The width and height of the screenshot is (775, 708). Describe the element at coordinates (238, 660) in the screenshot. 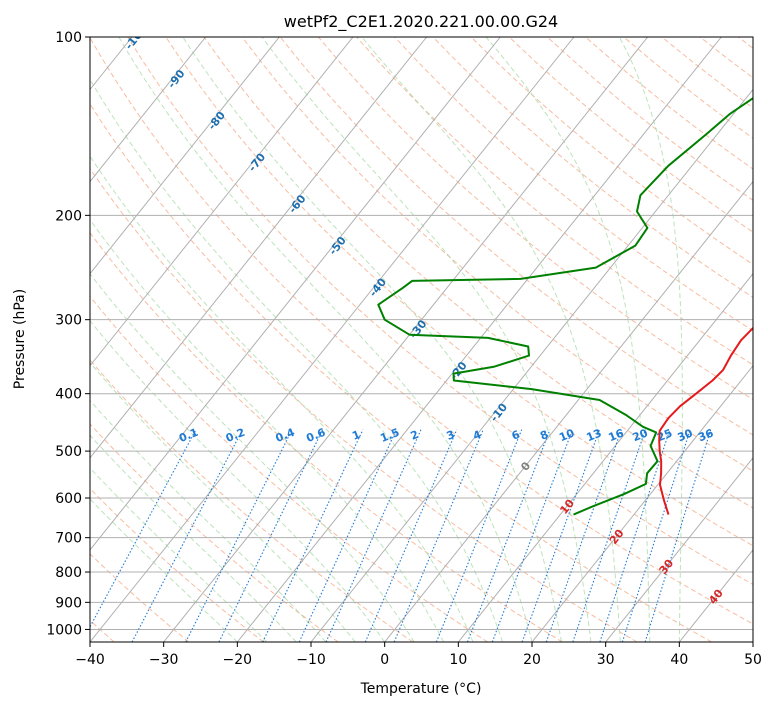

I see `x-tick-label: −20` at that location.